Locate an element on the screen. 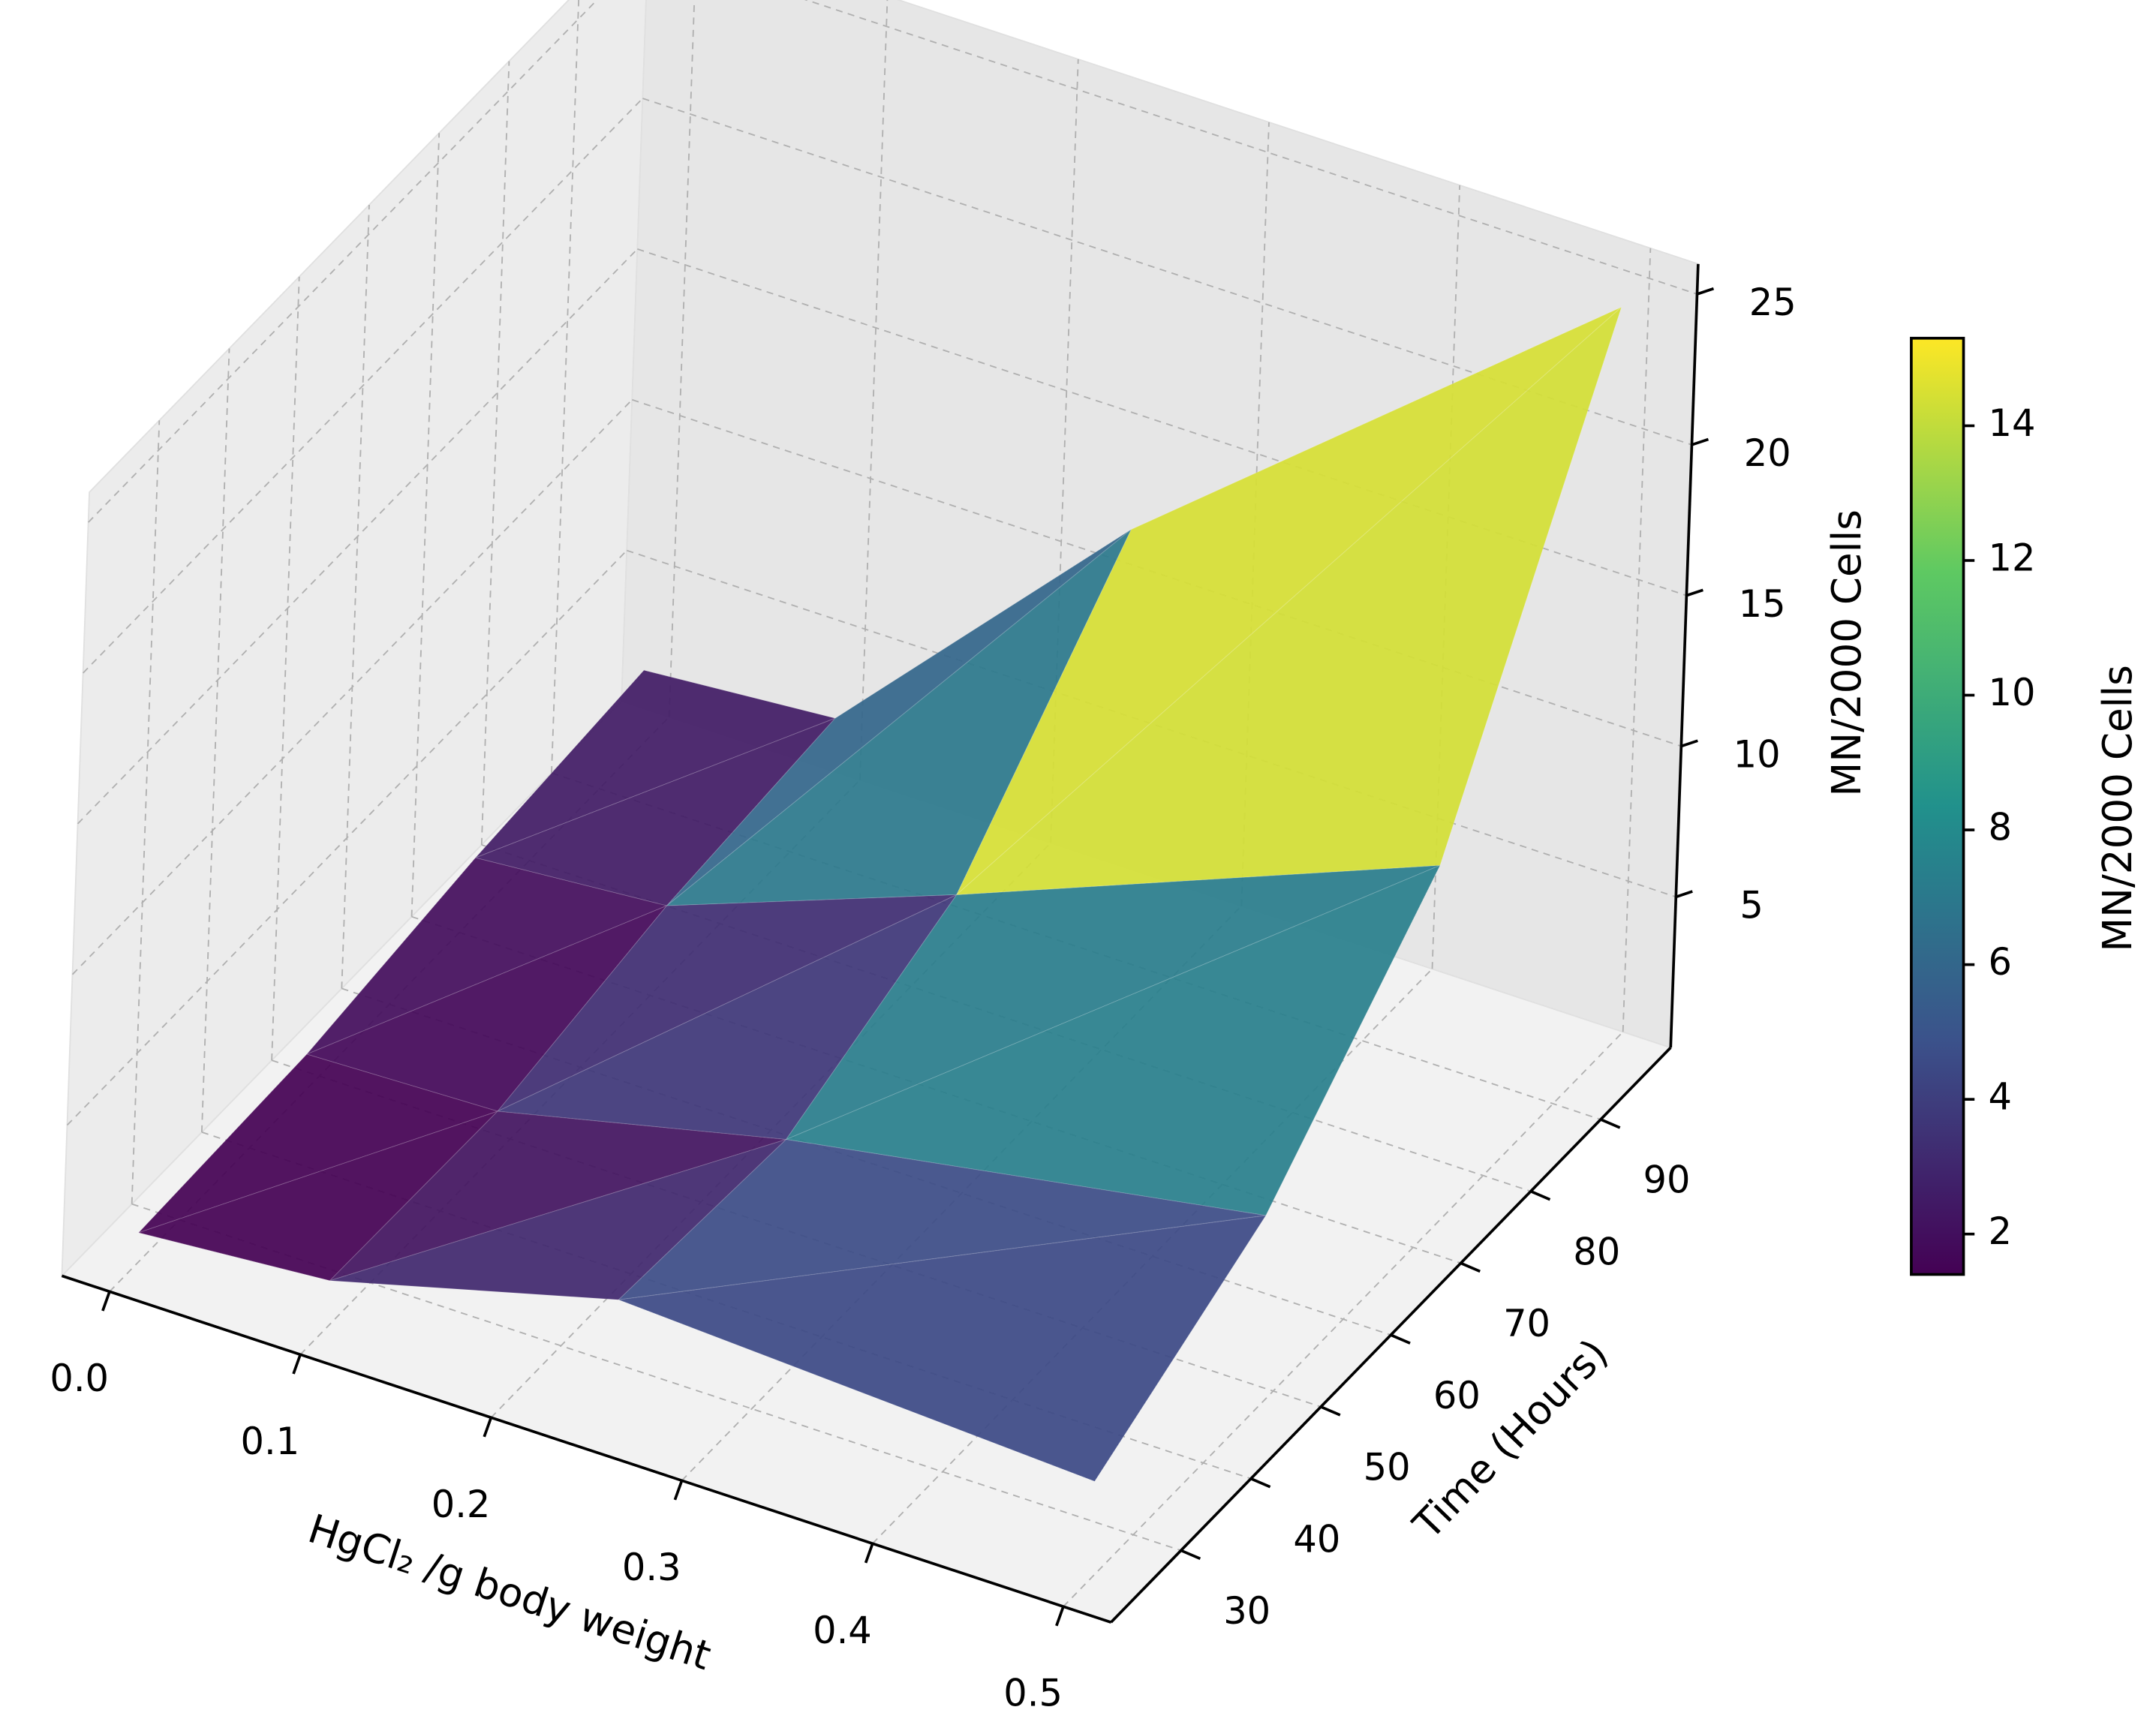  z-tick-label: 5 is located at coordinates (1751, 905).